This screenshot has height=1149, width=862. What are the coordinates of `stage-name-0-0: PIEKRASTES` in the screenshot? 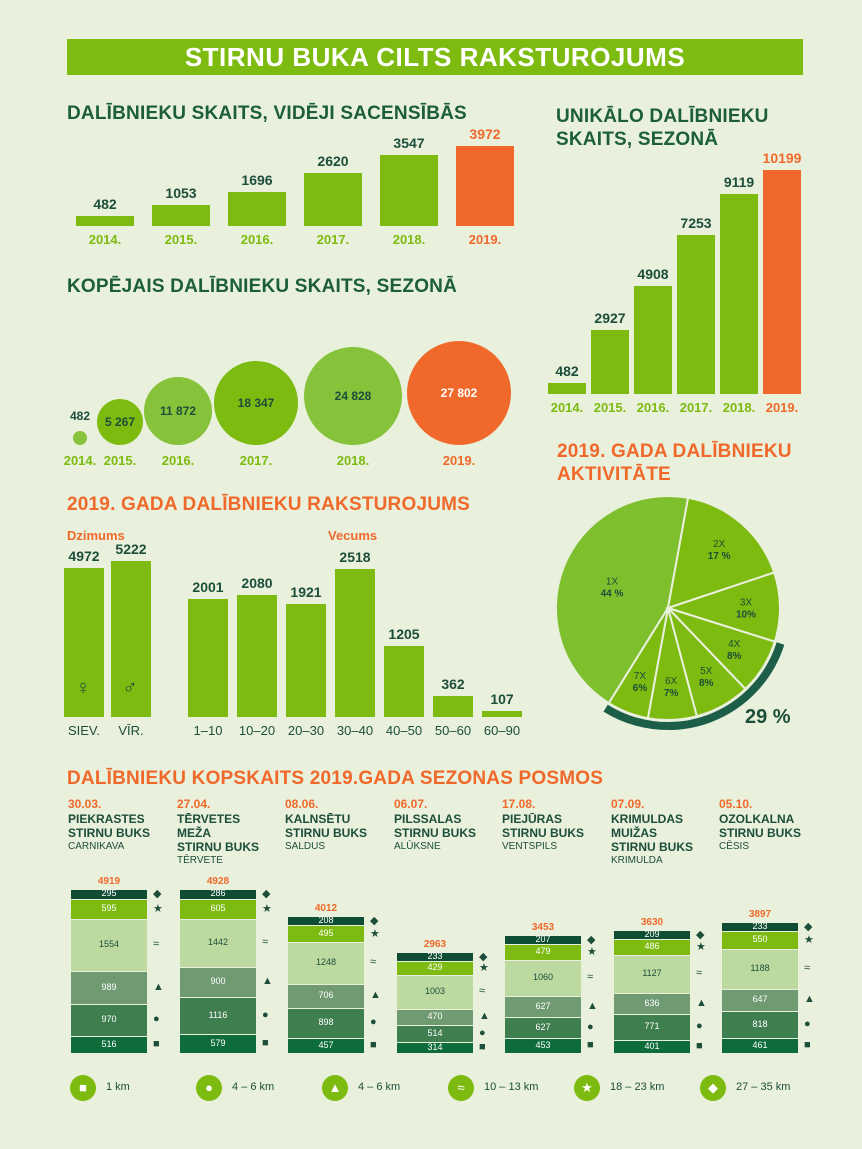 It's located at (106, 819).